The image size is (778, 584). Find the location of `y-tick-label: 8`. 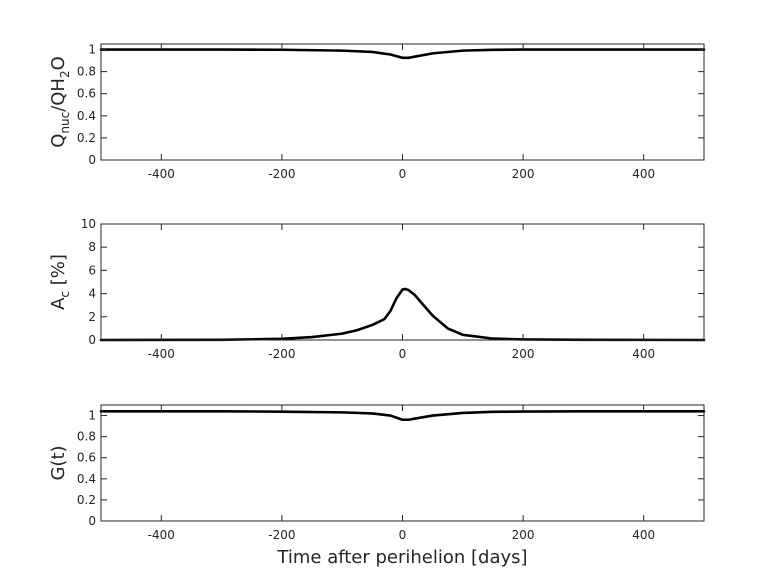

y-tick-label: 8 is located at coordinates (92, 247).